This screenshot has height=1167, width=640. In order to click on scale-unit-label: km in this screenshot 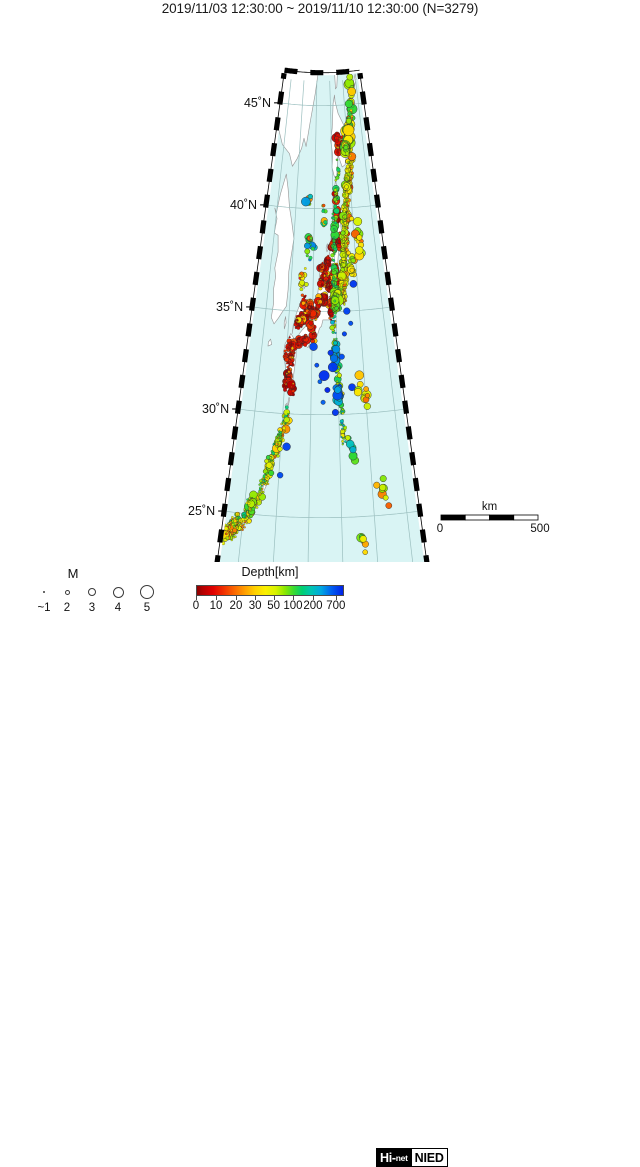, I will do `click(489, 507)`.